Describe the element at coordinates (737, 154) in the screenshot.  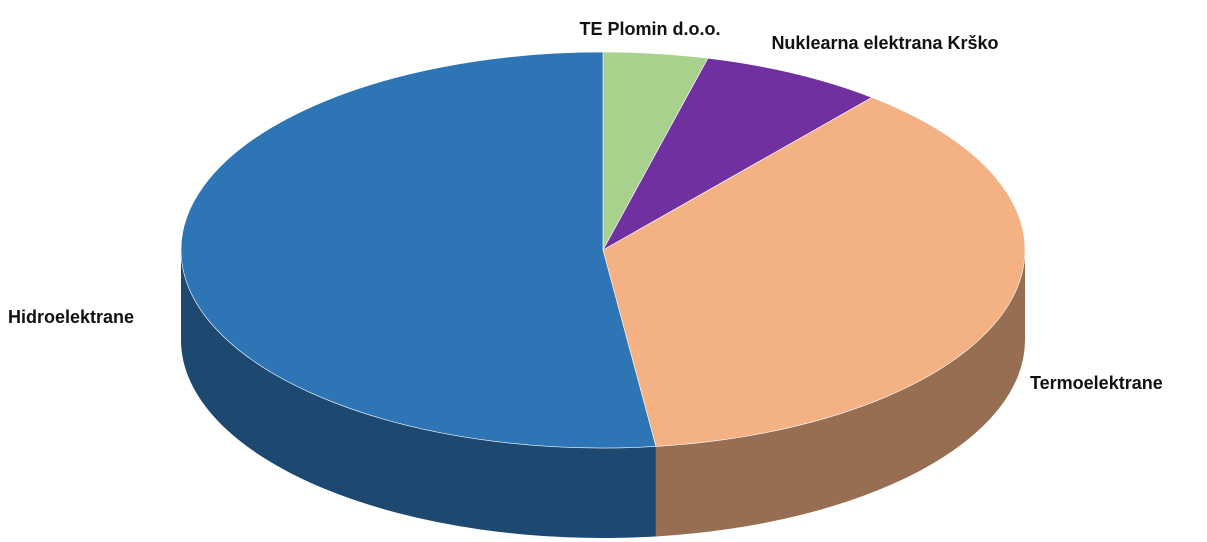
I see `slice` at that location.